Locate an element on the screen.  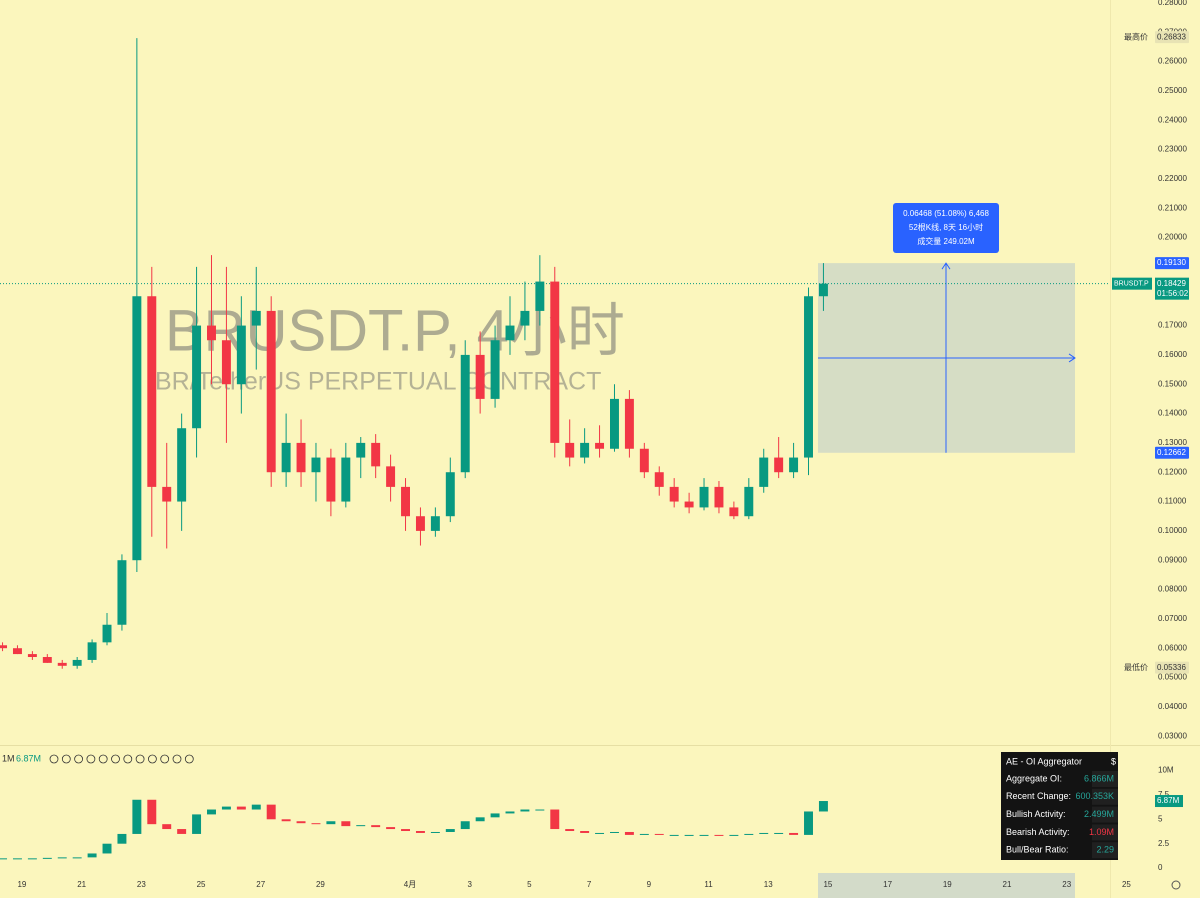
y-tick-label: 0.16000 is located at coordinates (1172, 354).